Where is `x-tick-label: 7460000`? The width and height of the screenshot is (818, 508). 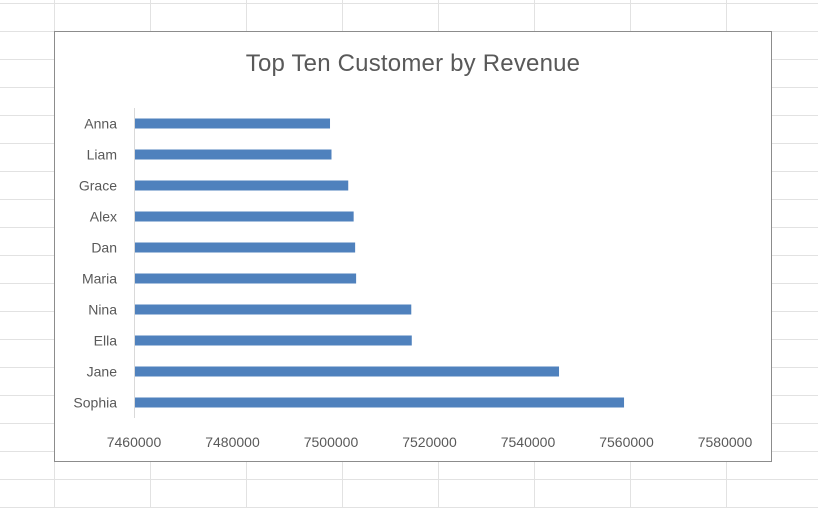 x-tick-label: 7460000 is located at coordinates (134, 442).